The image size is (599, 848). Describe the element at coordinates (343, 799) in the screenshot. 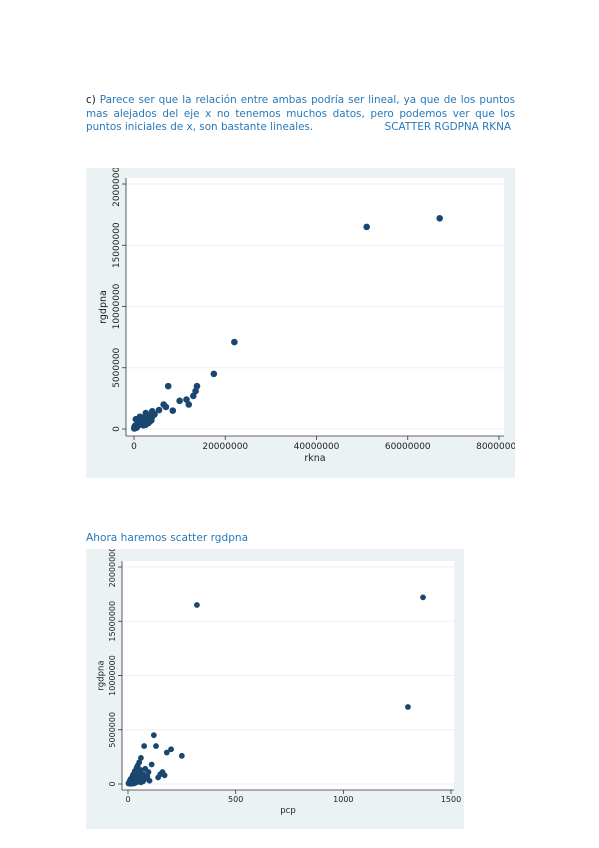

I see `x-tick-label: 1000` at that location.